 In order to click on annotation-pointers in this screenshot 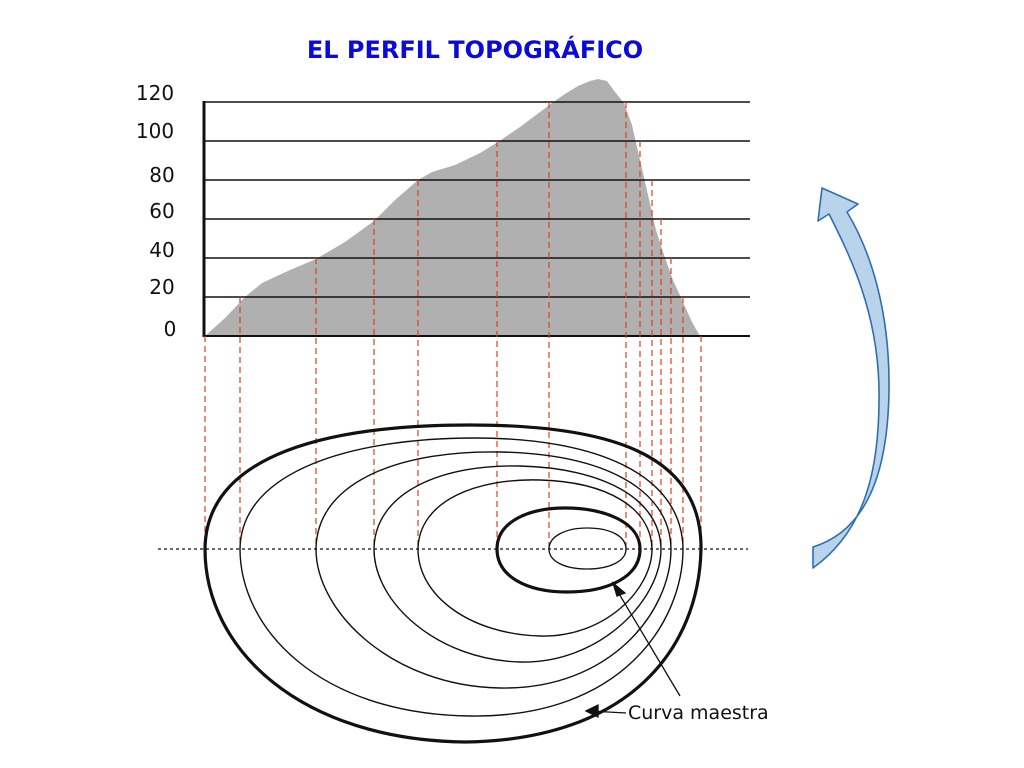, I will do `click(632, 650)`.